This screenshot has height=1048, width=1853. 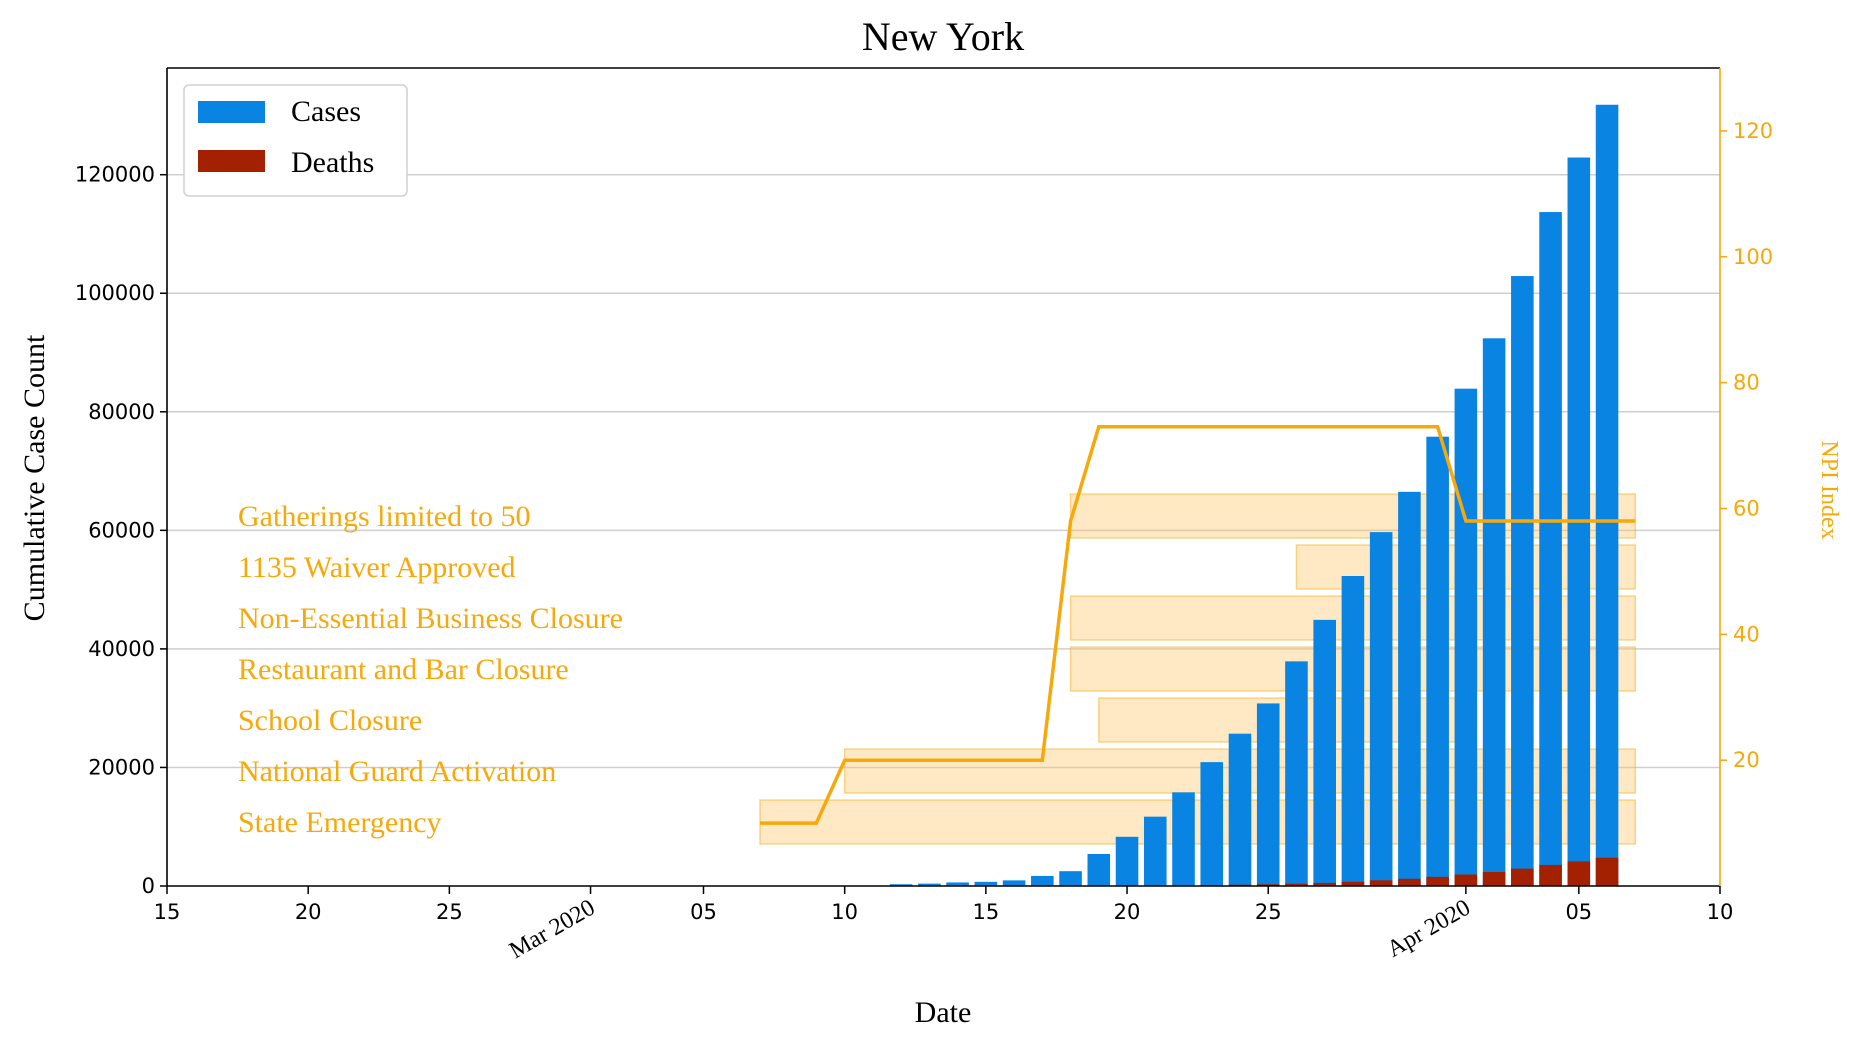 What do you see at coordinates (1829, 489) in the screenshot?
I see `y2-axis-label: NPI Index` at bounding box center [1829, 489].